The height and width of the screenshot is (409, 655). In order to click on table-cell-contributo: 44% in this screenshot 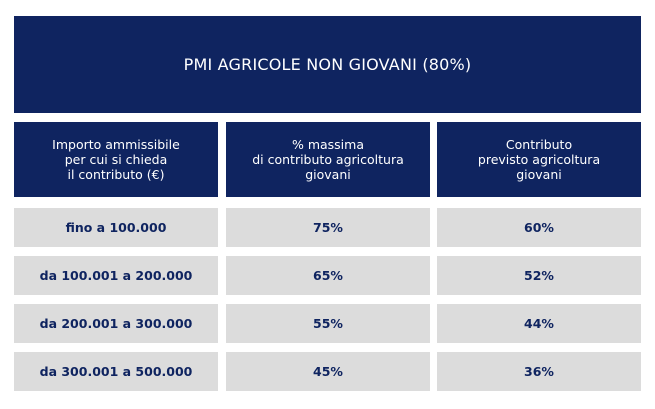, I will do `click(539, 323)`.